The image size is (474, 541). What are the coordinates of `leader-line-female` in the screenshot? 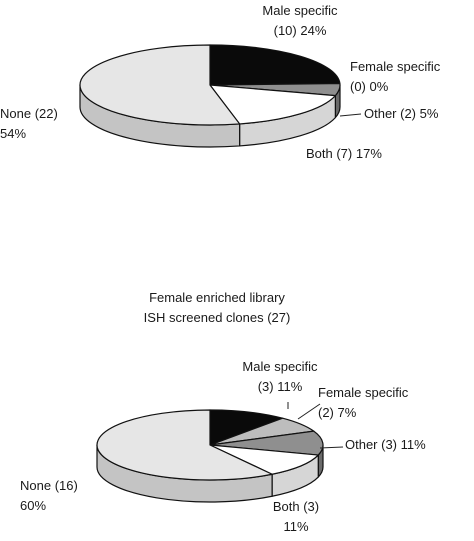 It's located at (309, 411).